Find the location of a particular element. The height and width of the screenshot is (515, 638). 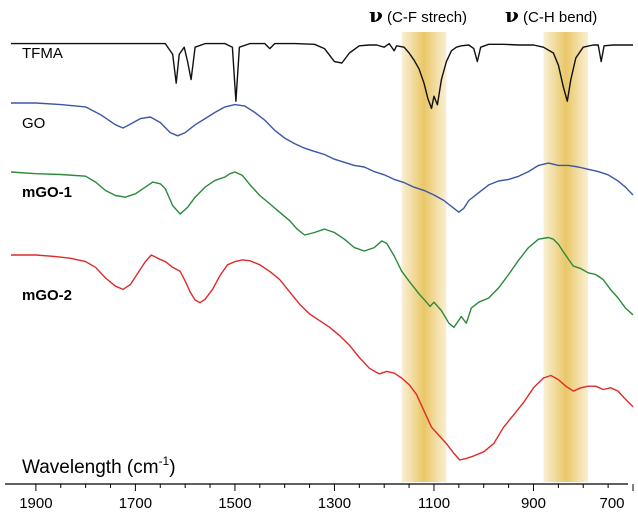

series-label-go: GO is located at coordinates (33, 123).